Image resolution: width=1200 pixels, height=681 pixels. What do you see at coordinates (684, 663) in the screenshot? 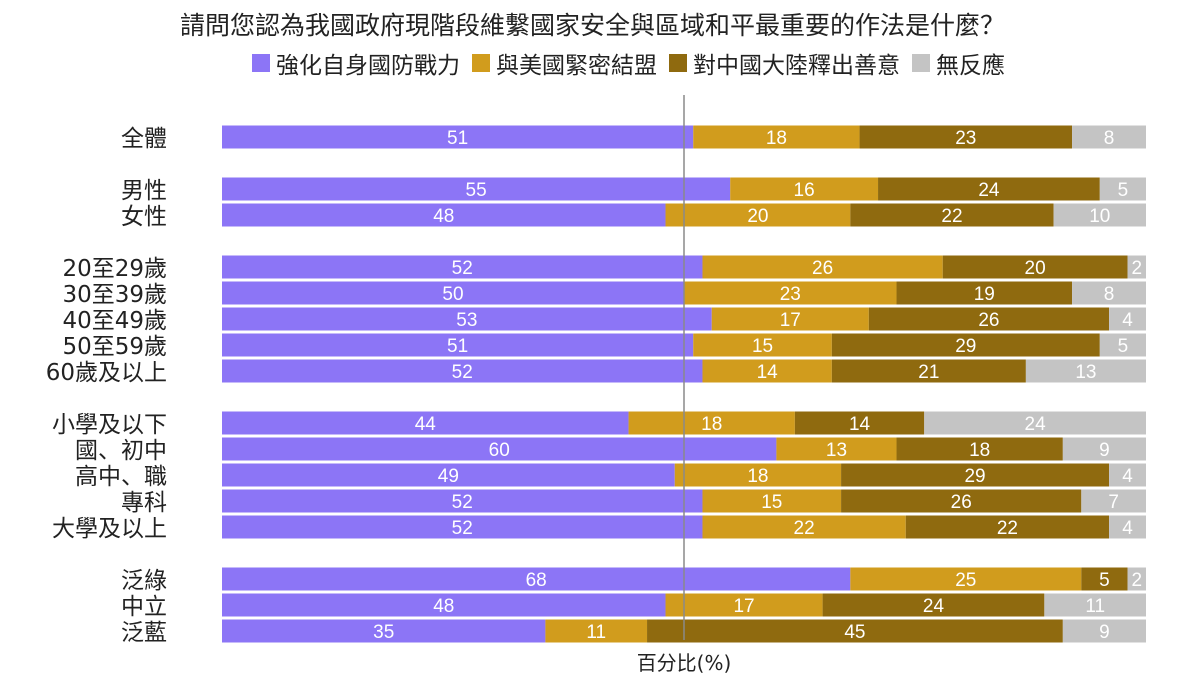
I see `x-axis-label: 百分比(%)` at bounding box center [684, 663].